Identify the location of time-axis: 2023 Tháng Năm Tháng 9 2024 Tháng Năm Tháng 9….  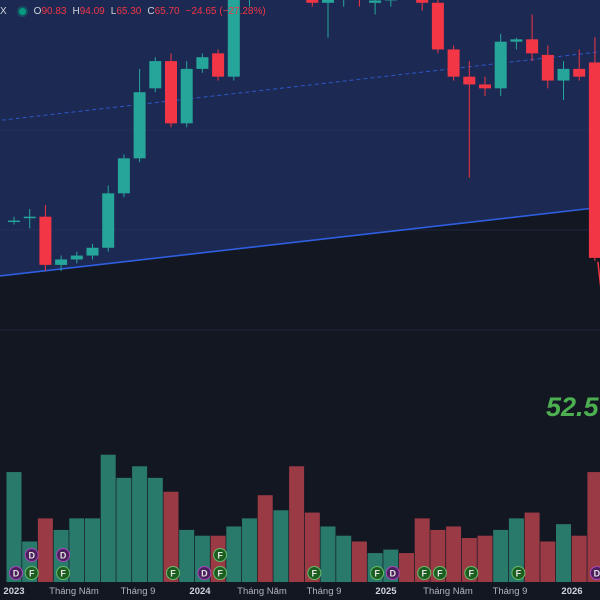
(300, 591).